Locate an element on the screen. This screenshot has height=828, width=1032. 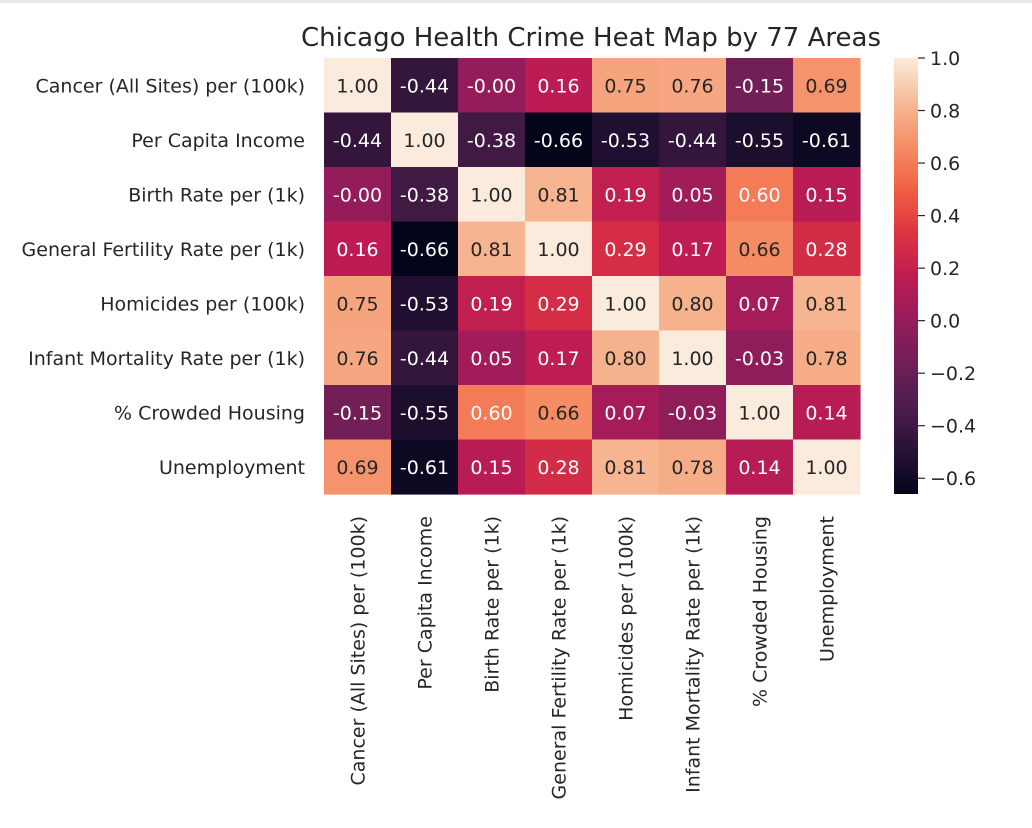
cell-value-label: 0.69 is located at coordinates (826, 86).